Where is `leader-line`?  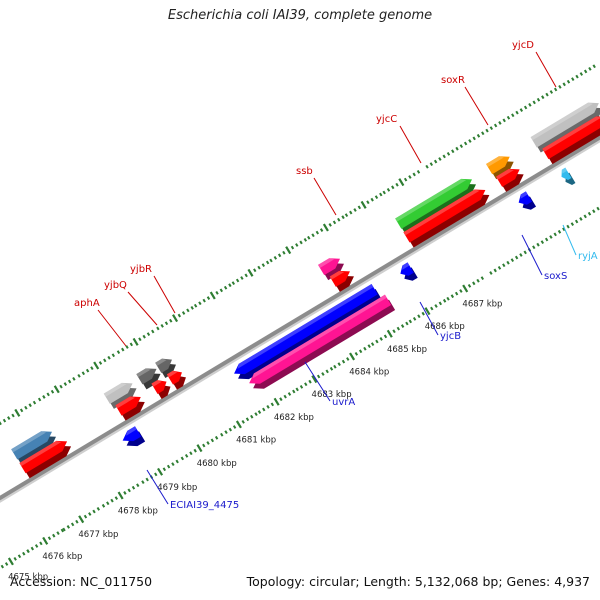 leader-line is located at coordinates (410, 144).